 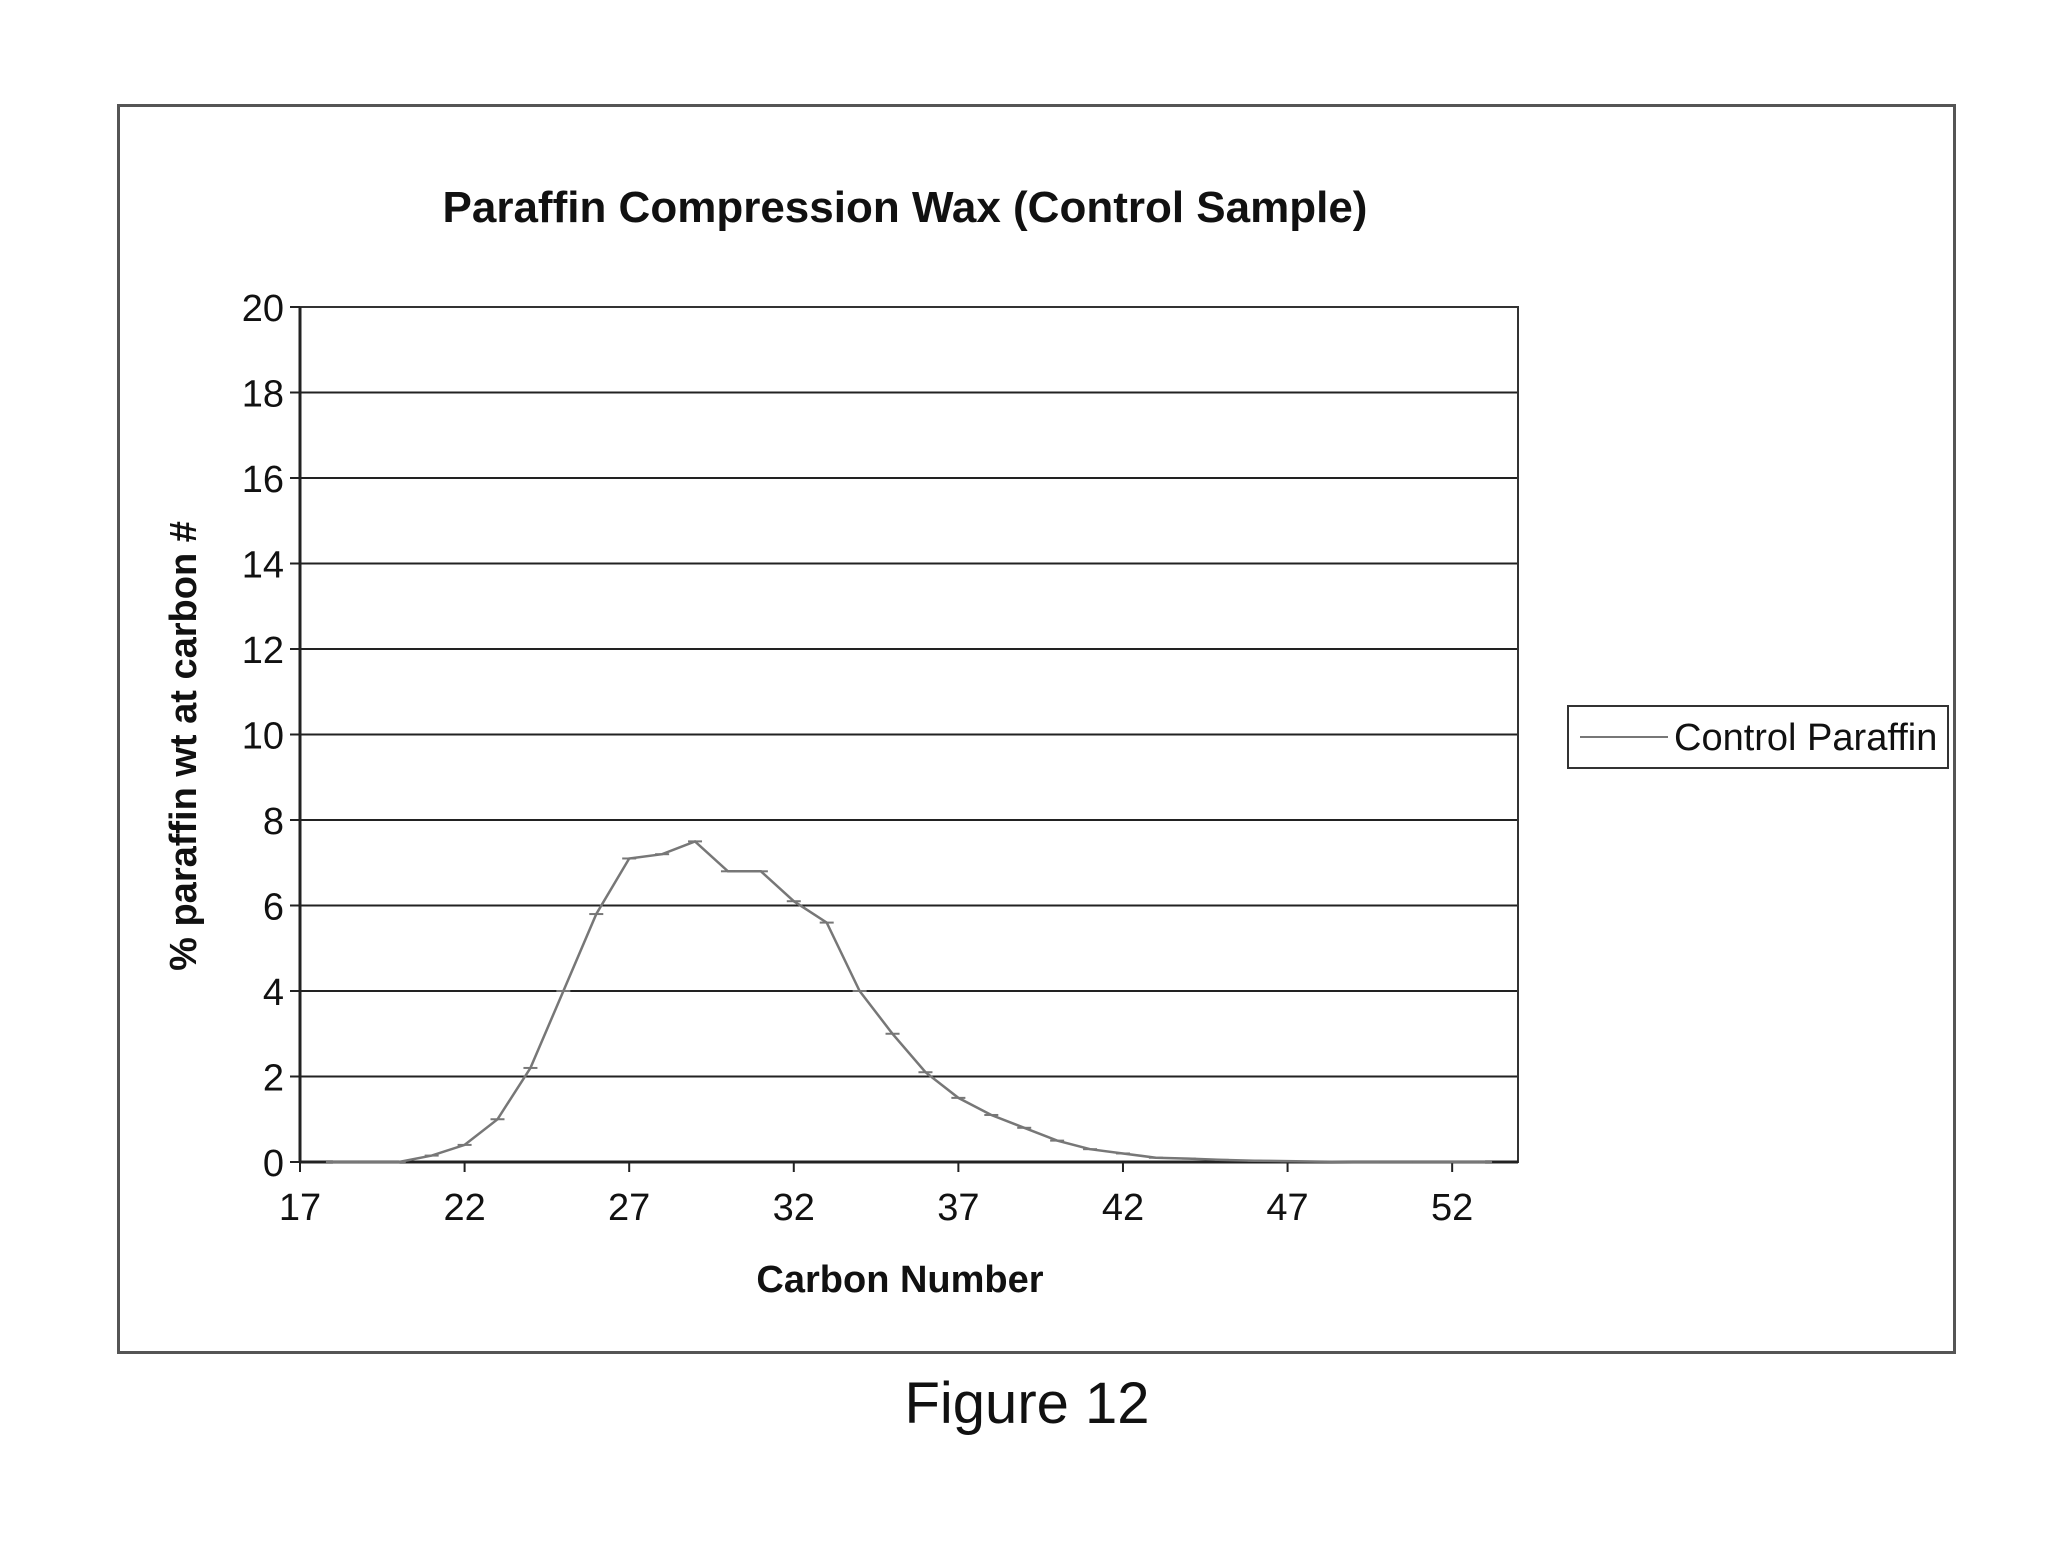 What do you see at coordinates (899, 1280) in the screenshot?
I see `x-axis-label: Carbon Number` at bounding box center [899, 1280].